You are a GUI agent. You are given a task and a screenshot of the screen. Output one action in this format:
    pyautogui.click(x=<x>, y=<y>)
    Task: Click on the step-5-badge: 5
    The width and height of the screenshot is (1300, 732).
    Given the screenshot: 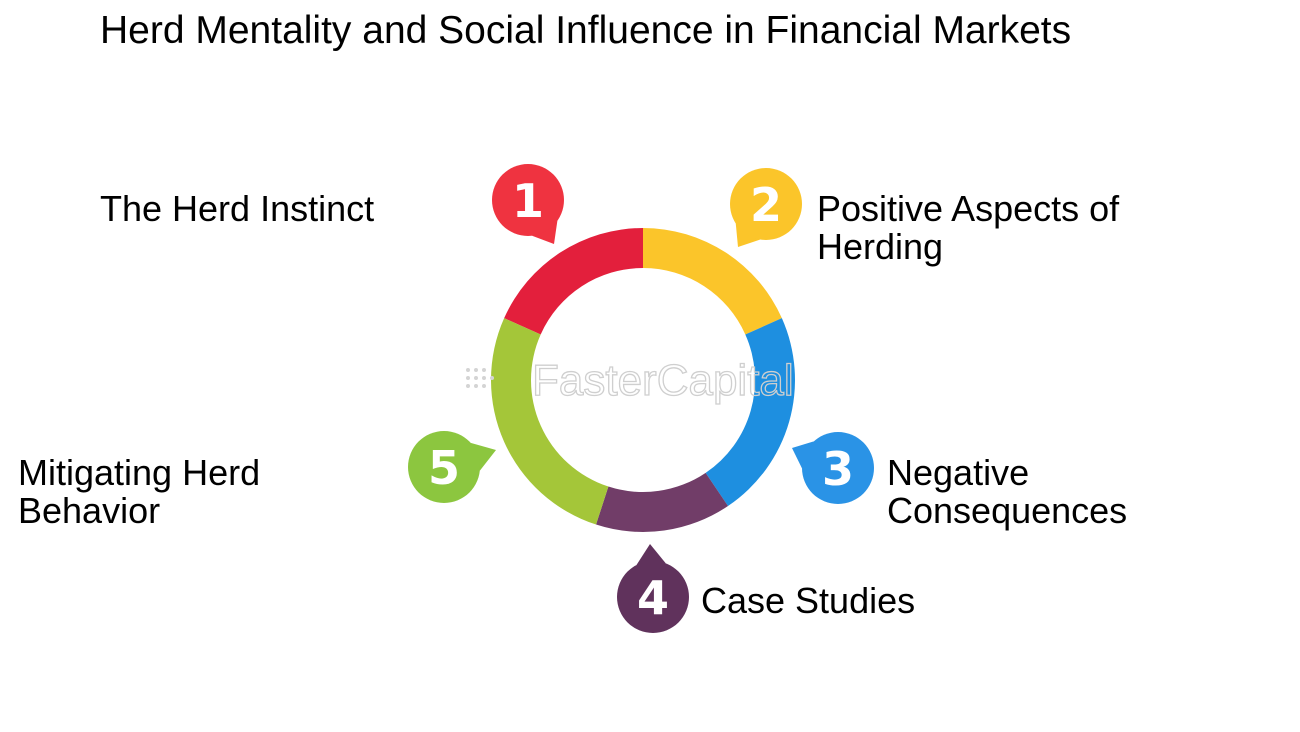 What is the action you would take?
    pyautogui.click(x=452, y=467)
    